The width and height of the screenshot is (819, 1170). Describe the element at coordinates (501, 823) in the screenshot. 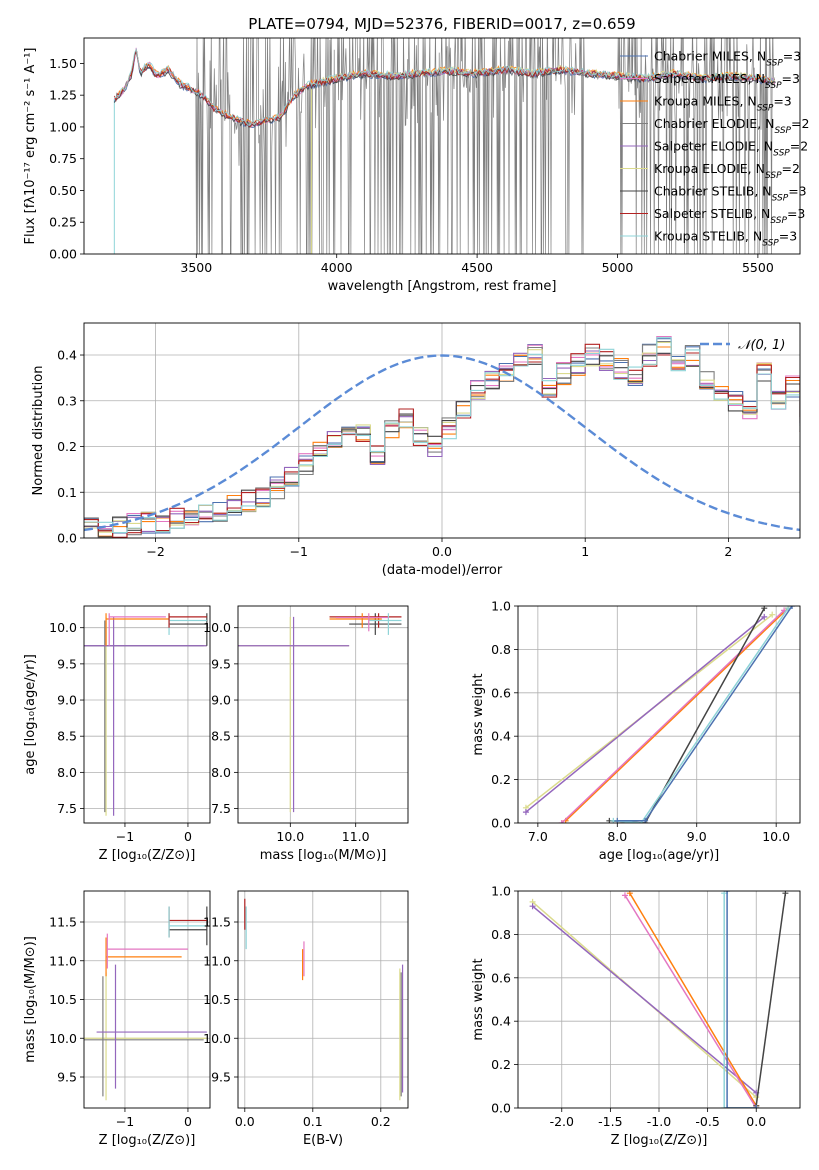

I see `y-tick-label: 0.0` at that location.